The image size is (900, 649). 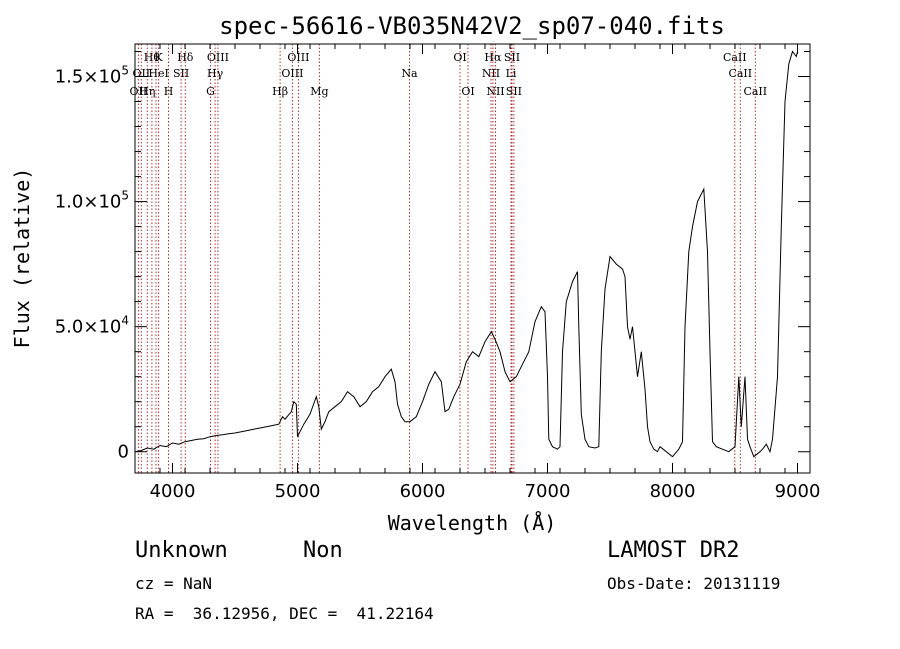 What do you see at coordinates (185, 57) in the screenshot?
I see `line-label: Hδ` at bounding box center [185, 57].